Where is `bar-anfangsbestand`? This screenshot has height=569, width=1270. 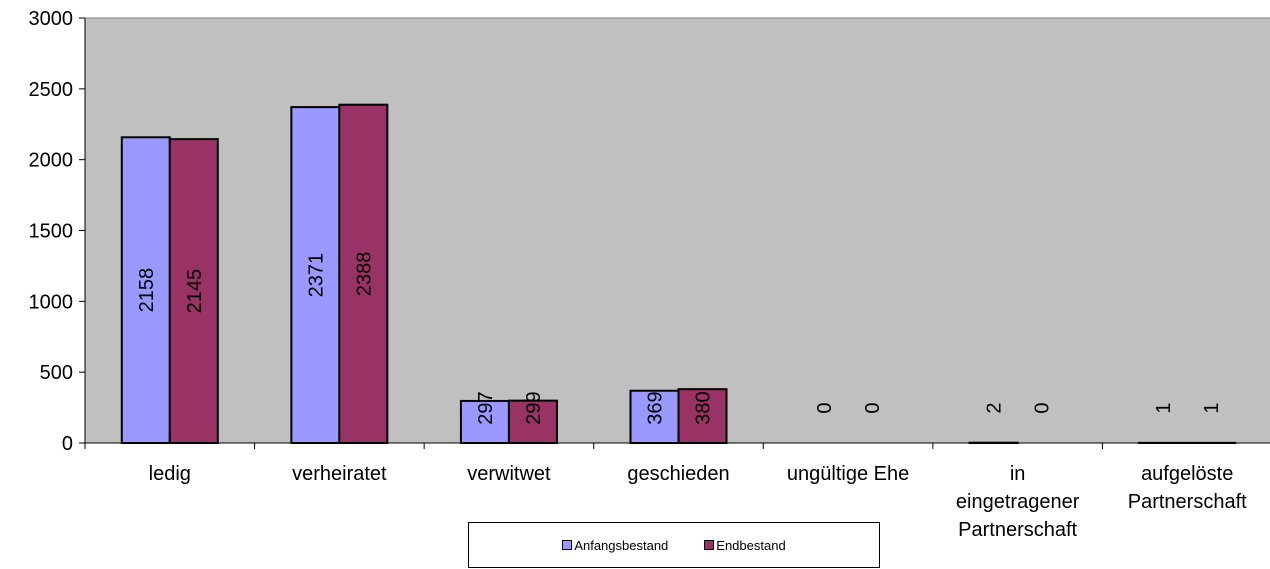
bar-anfangsbestand is located at coordinates (145, 290).